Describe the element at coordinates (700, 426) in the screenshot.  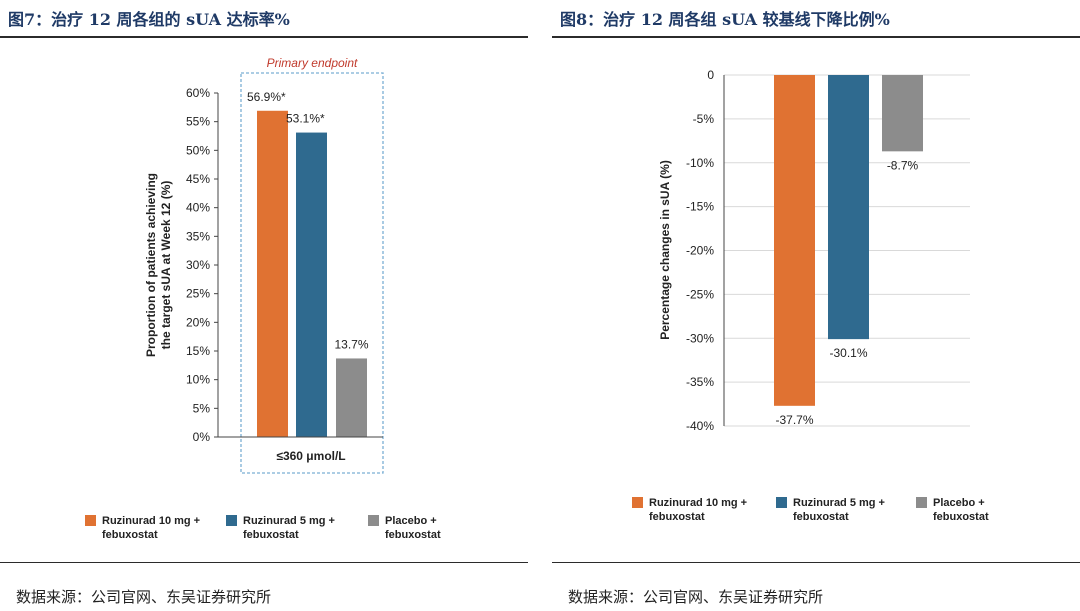
I see `y-tick-label: -40%` at that location.